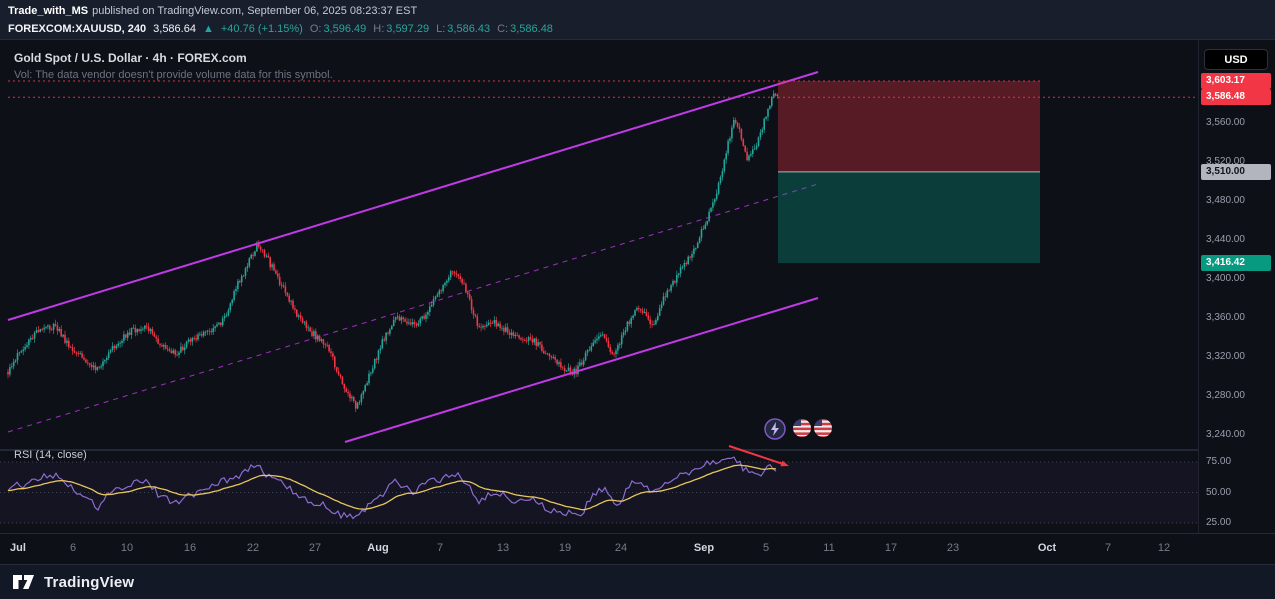 This screenshot has height=599, width=1275. Describe the element at coordinates (89, 582) in the screenshot. I see `brand-name: TradingView` at that location.